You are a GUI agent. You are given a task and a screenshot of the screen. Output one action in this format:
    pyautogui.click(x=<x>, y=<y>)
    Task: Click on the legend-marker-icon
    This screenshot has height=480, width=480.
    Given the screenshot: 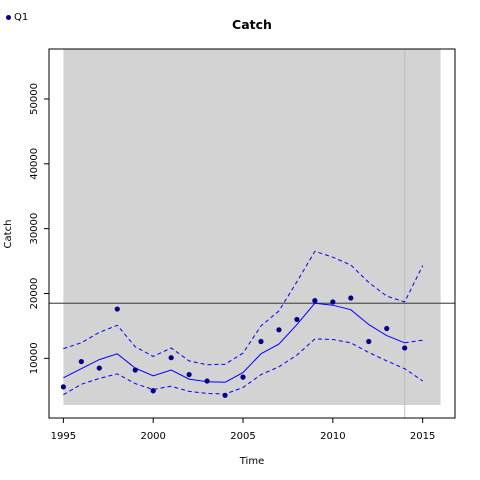 What is the action you would take?
    pyautogui.click(x=8, y=17)
    